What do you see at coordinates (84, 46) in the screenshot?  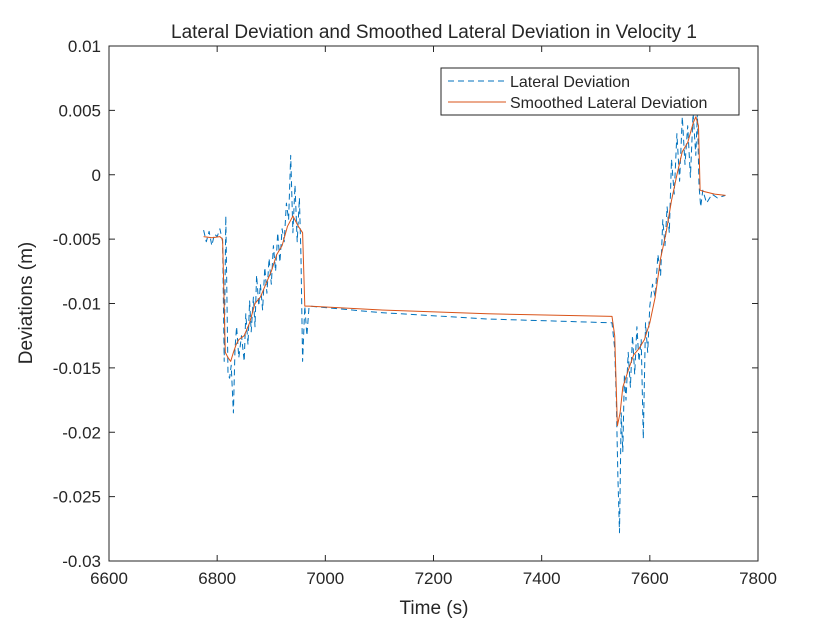 I see `y-tick-label: 0.01` at bounding box center [84, 46].